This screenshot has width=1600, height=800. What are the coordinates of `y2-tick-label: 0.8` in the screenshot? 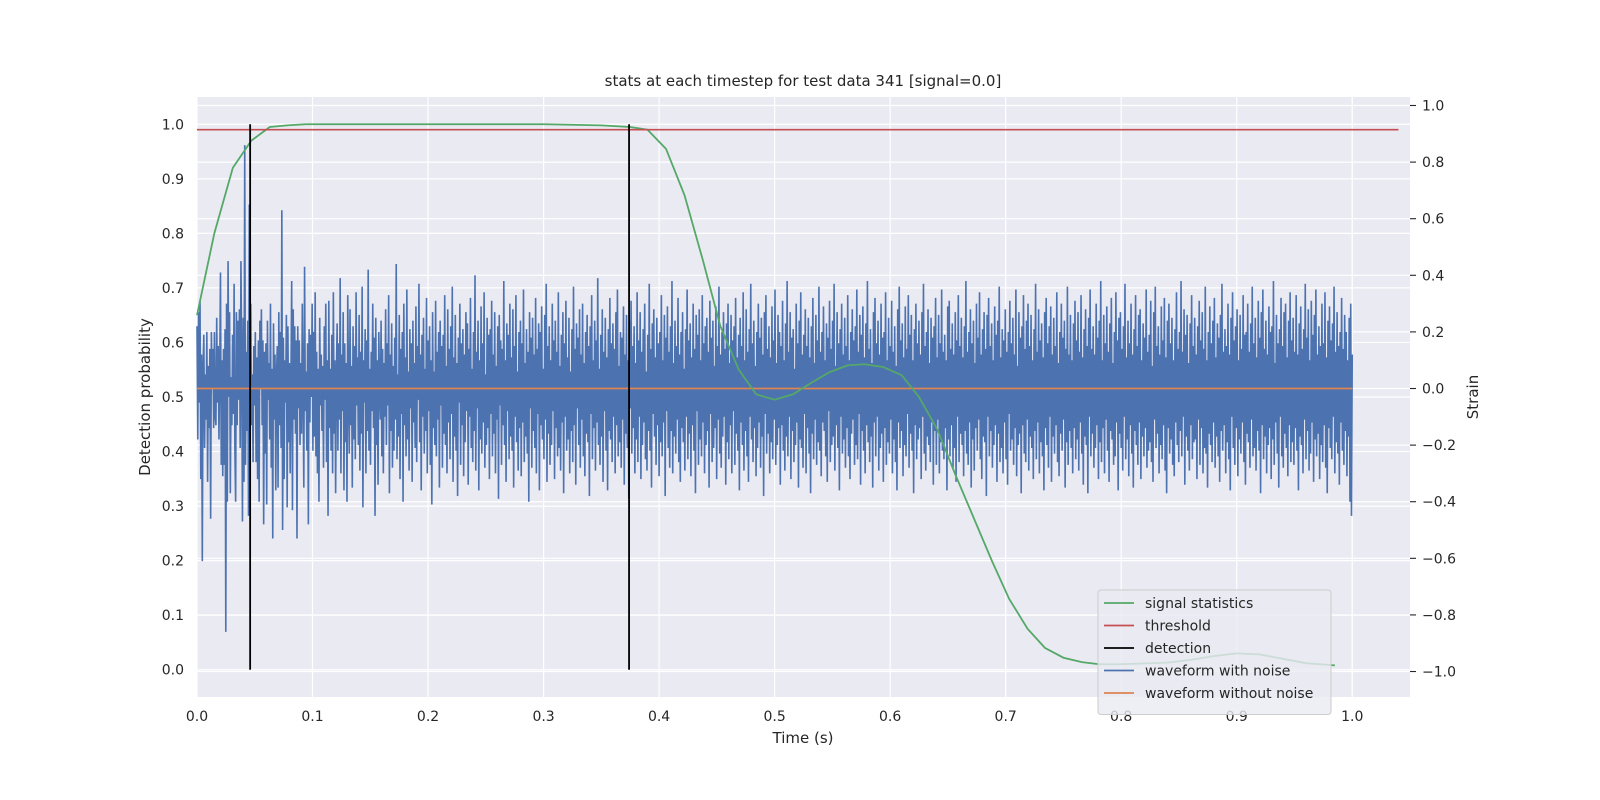 It's located at (1433, 163).